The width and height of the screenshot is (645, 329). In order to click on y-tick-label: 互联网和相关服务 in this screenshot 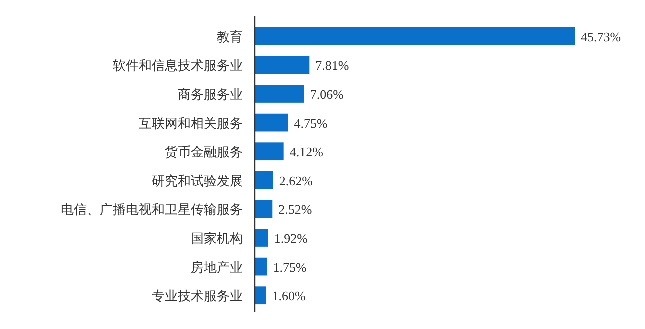, I will do `click(191, 123)`.